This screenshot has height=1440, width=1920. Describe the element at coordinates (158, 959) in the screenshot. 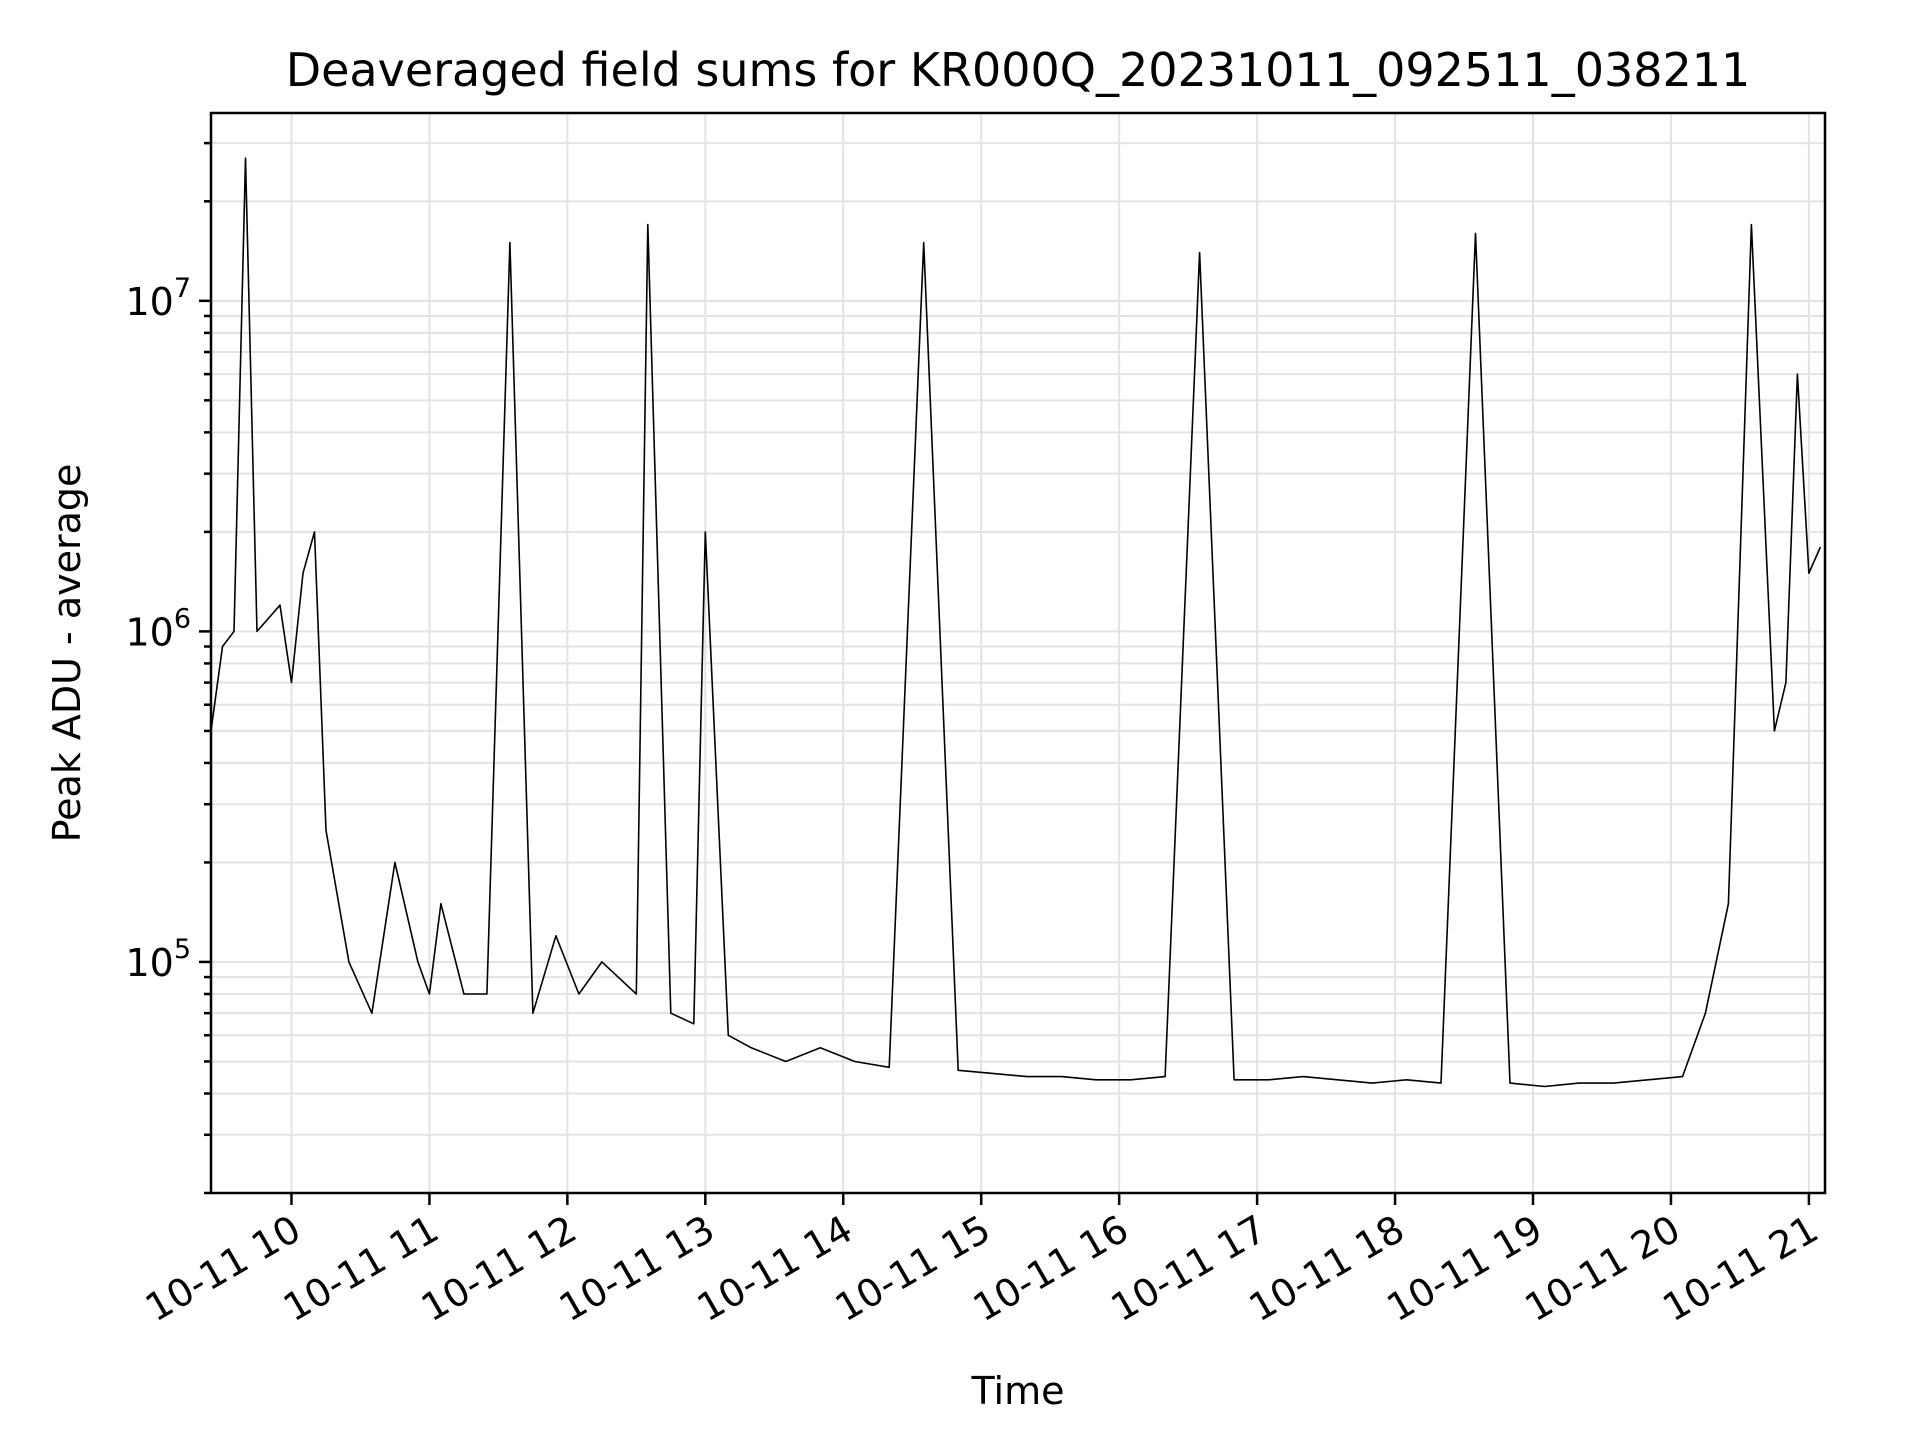

I see `y-tick-label: 10⁵` at that location.